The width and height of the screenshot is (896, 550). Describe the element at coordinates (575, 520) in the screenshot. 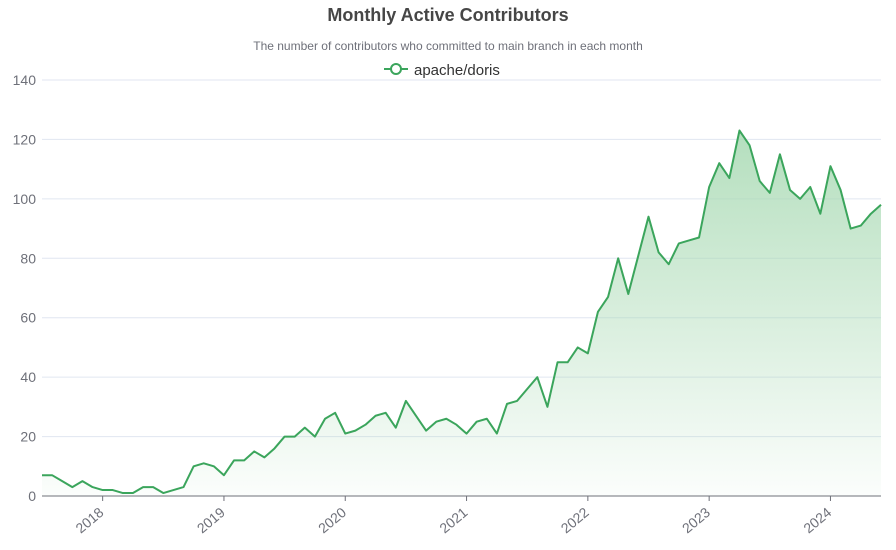

I see `x-tick-label: 2022` at that location.